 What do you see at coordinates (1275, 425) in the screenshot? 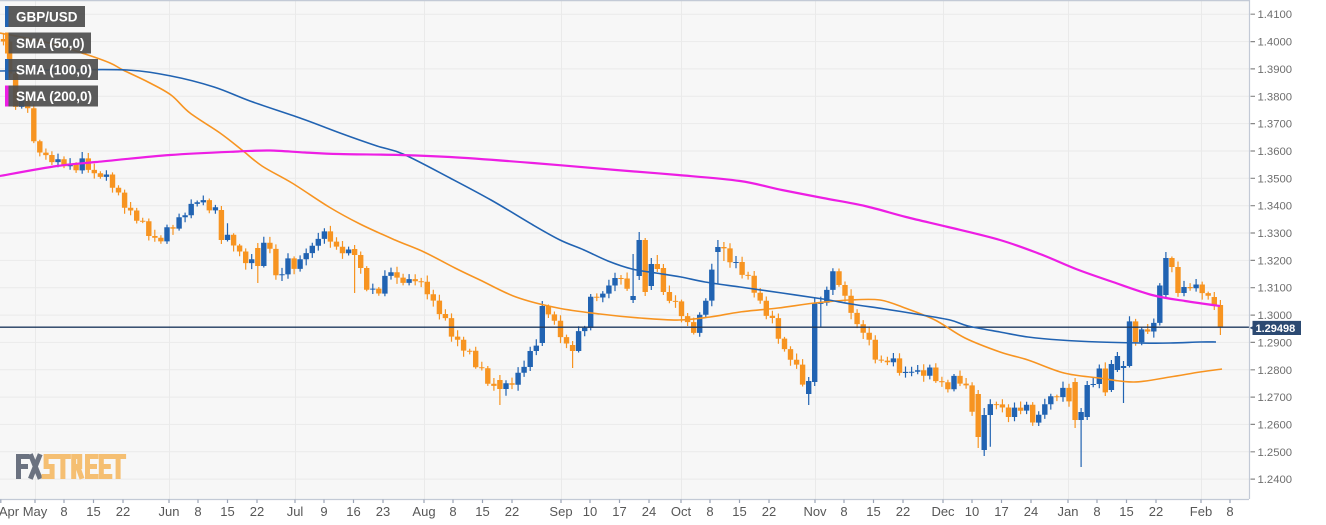
I see `svg-text: 1.2600` at bounding box center [1275, 425].